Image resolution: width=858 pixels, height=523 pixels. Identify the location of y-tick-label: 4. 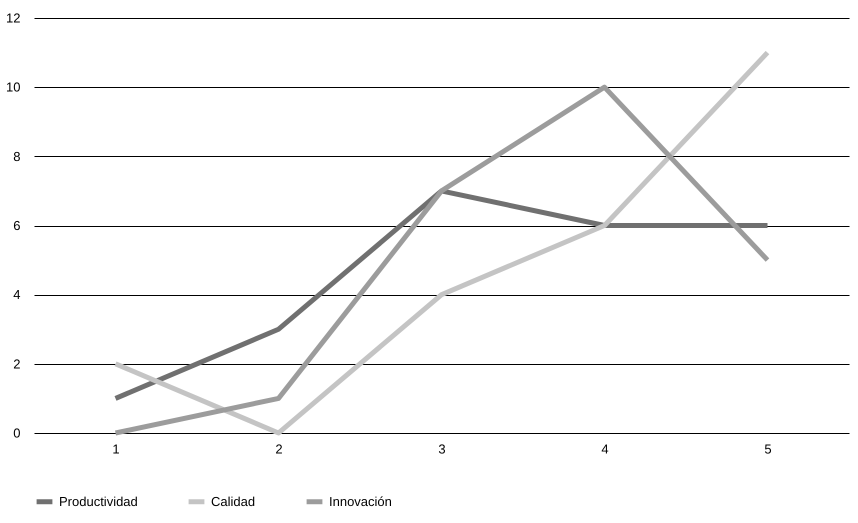
(16, 294).